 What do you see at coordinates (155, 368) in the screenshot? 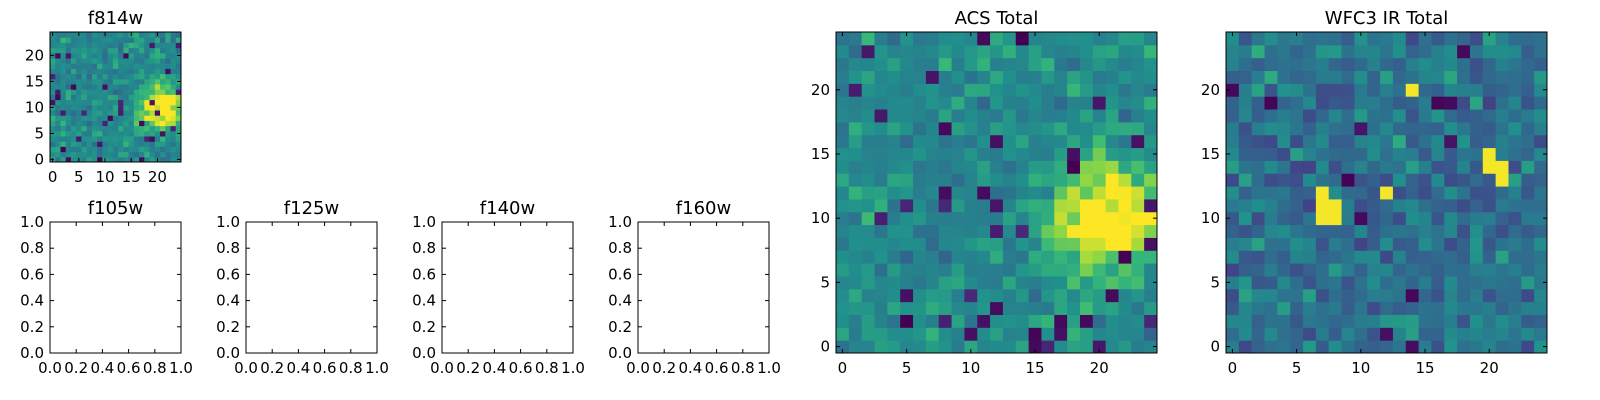
I see `x-tick-label: 0.8` at bounding box center [155, 368].